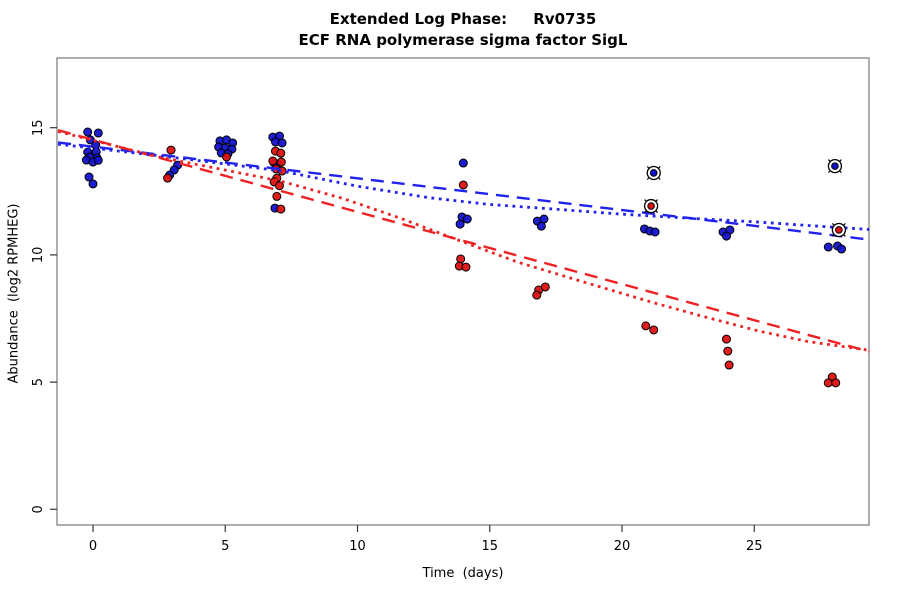  What do you see at coordinates (38, 127) in the screenshot?
I see `y-tick-label: 15` at bounding box center [38, 127].